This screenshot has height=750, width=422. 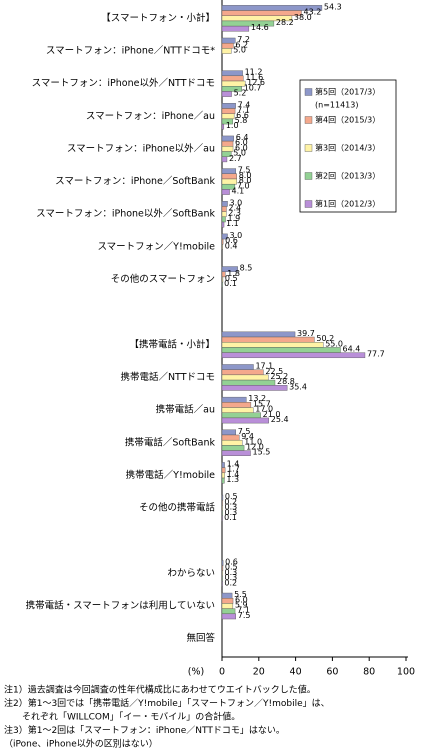 What do you see at coordinates (241, 120) in the screenshot?
I see `value-label: 5.8` at bounding box center [241, 120].